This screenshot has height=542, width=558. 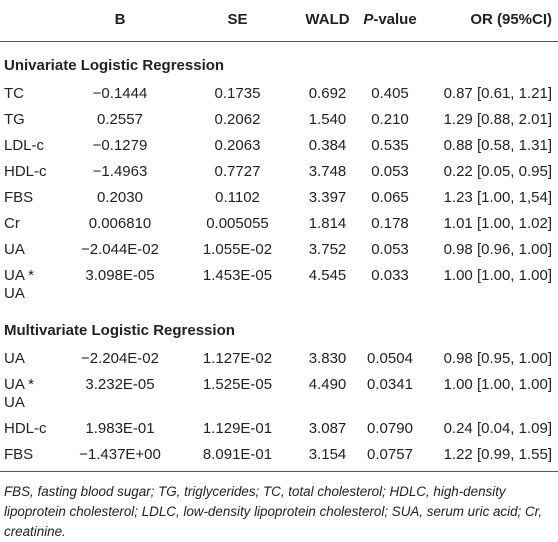 I want to click on section-row: Univariate Logistic Regression, so click(x=279, y=62).